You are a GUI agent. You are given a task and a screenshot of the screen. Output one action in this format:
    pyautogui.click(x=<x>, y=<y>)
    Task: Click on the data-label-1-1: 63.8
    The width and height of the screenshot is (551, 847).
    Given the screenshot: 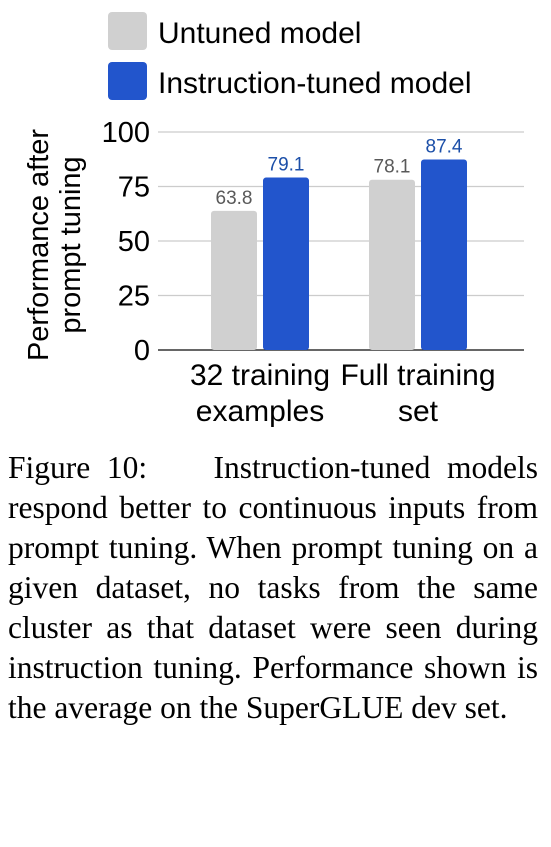 What is the action you would take?
    pyautogui.click(x=234, y=198)
    